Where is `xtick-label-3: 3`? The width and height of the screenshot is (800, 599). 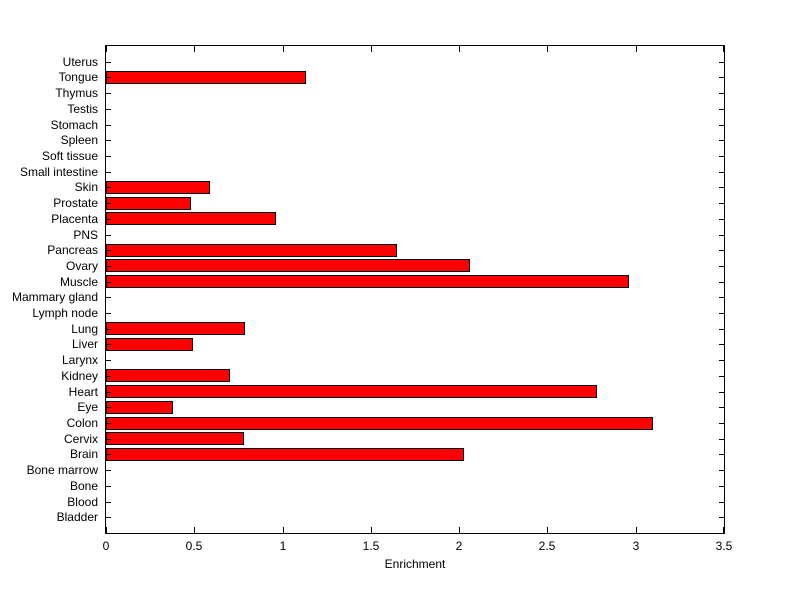
xtick-label-3: 3 is located at coordinates (636, 546).